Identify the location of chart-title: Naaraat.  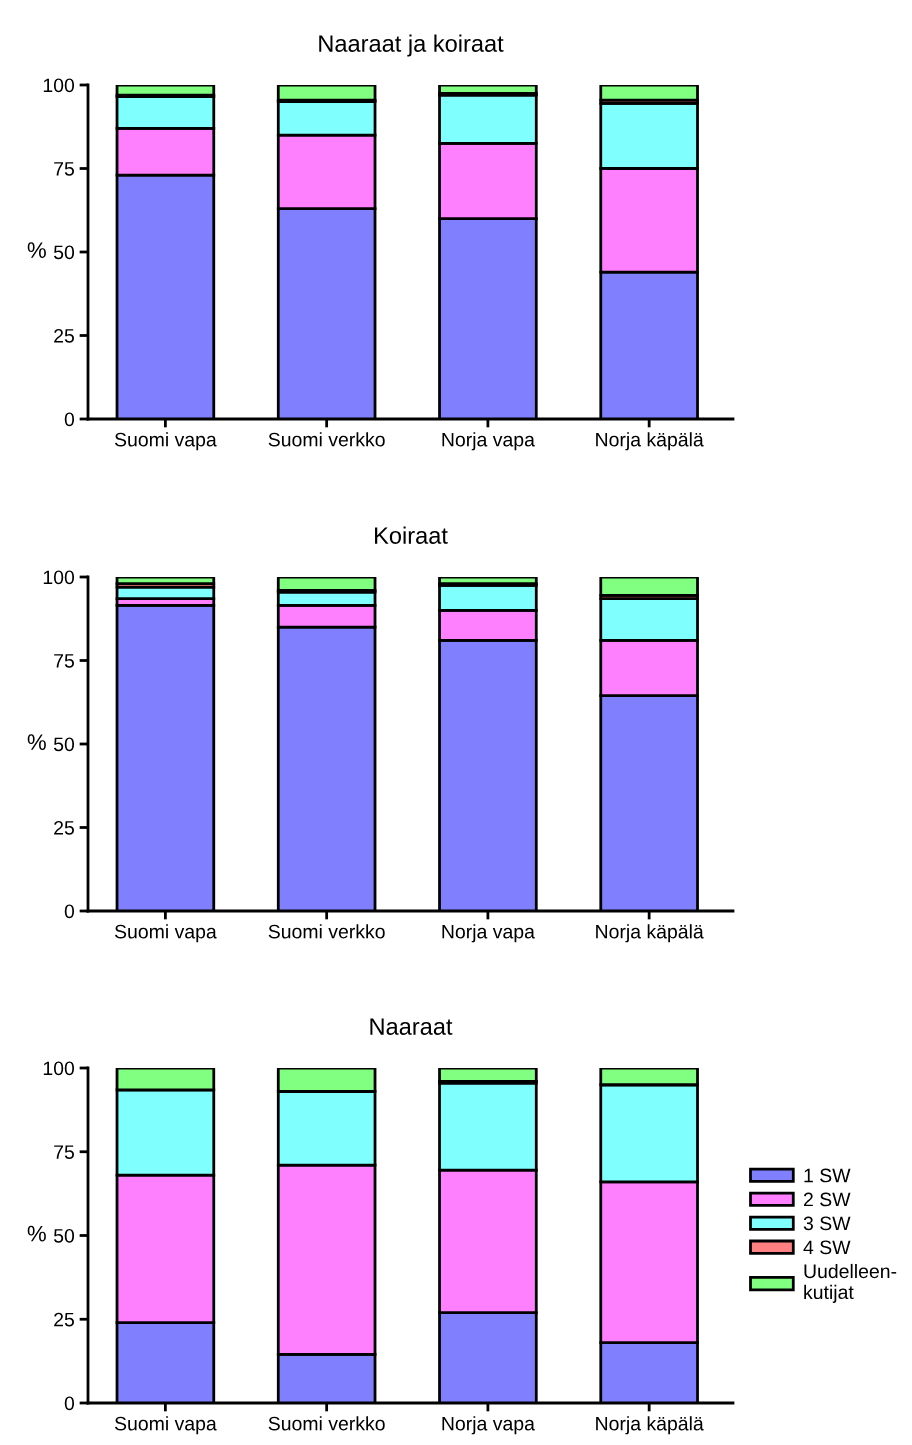
(411, 1026).